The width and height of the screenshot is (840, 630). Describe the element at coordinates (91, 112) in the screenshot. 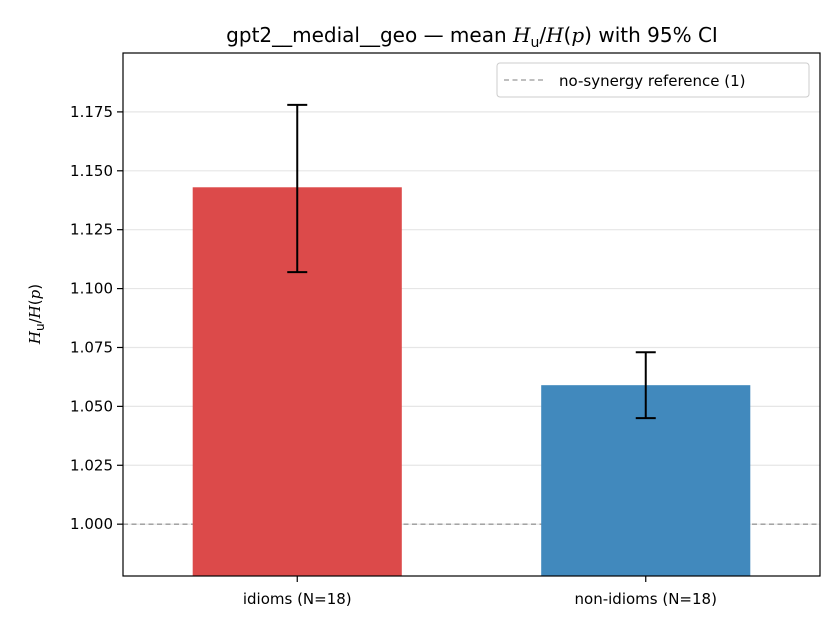

I see `y-tick-label: 1.175` at that location.